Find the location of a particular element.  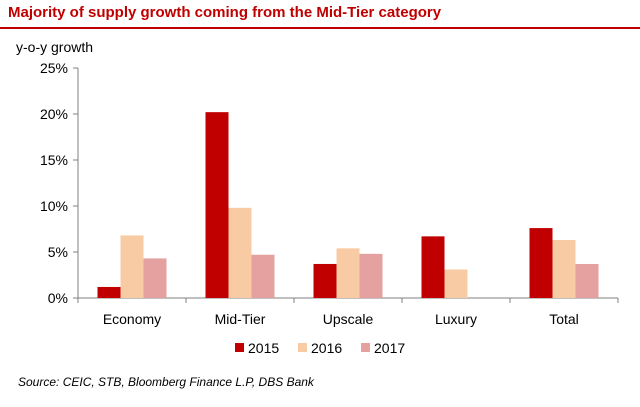

y-axis-label: y-o-y growth is located at coordinates (54, 47).